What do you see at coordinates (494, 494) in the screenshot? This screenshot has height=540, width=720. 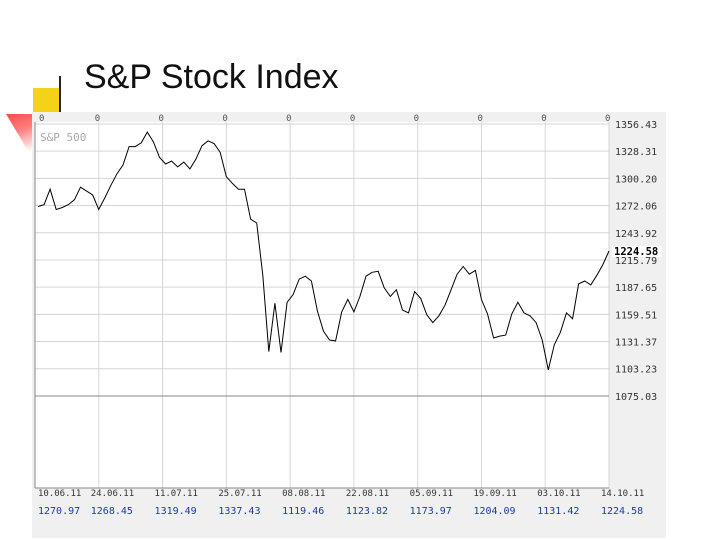 I see `date-label: 19.09.11` at bounding box center [494, 494].